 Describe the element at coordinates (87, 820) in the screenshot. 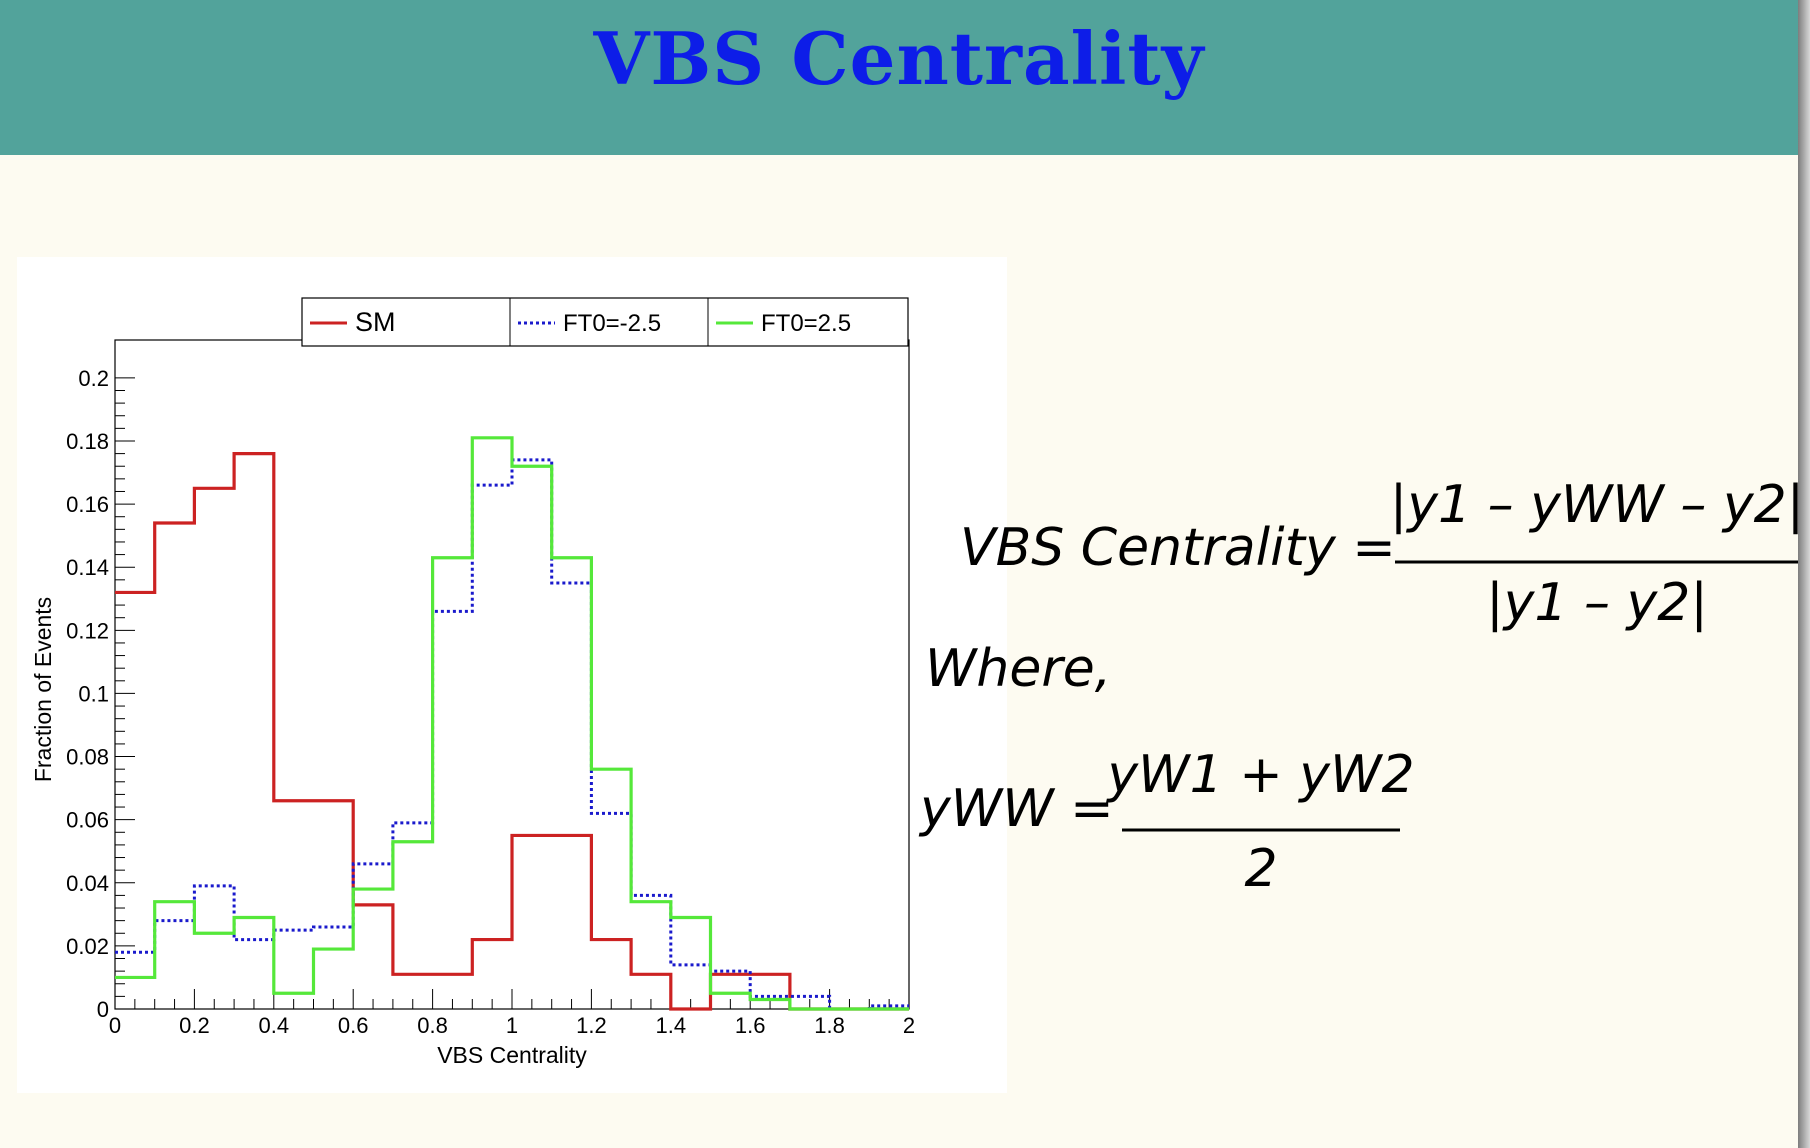

I see `y-tick-label: 0.06` at that location.